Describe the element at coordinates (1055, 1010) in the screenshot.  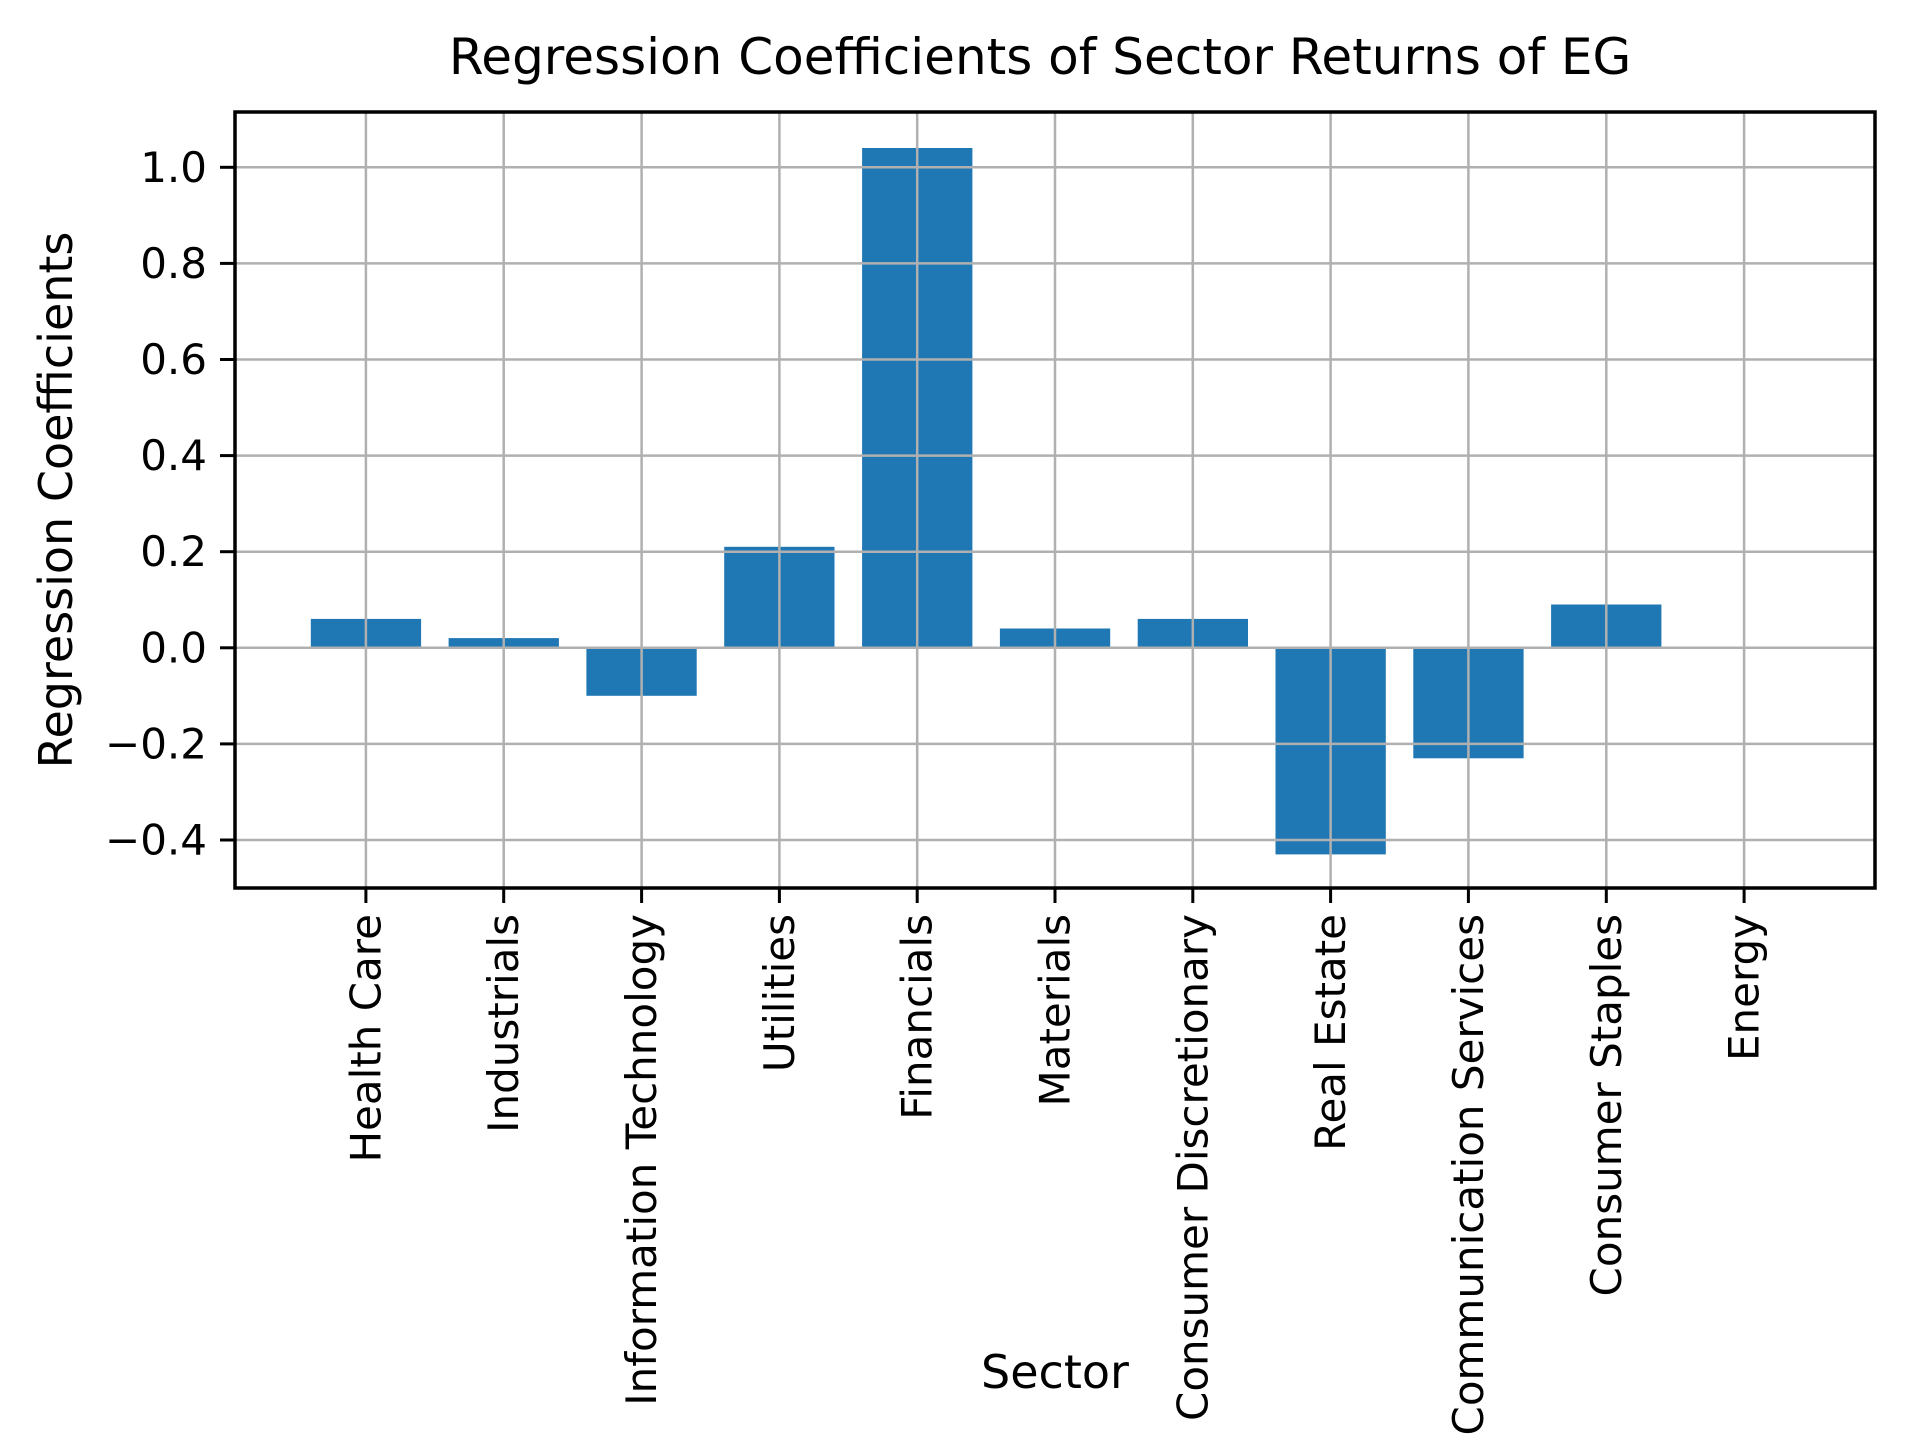
I see `x-tick-label-materials: Materials` at that location.